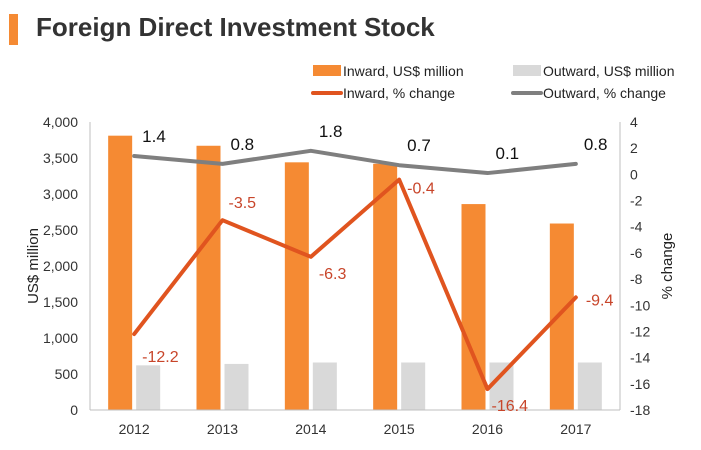  I want to click on x-tick-label: 2012, so click(134, 429).